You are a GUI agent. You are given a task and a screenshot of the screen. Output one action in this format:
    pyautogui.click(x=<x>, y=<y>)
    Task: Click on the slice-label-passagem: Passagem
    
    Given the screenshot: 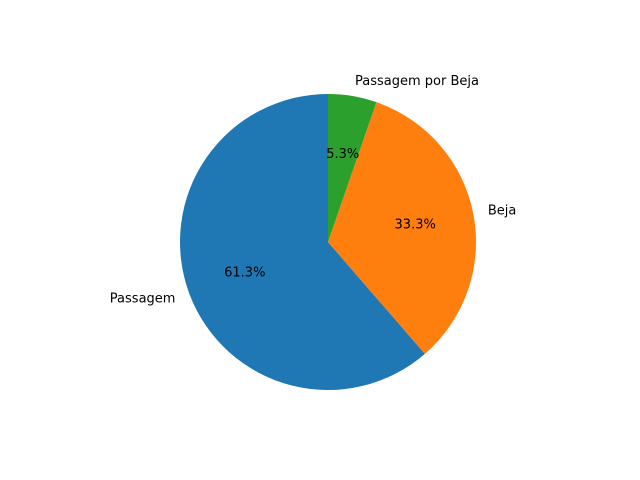 What is the action you would take?
    pyautogui.click(x=143, y=298)
    